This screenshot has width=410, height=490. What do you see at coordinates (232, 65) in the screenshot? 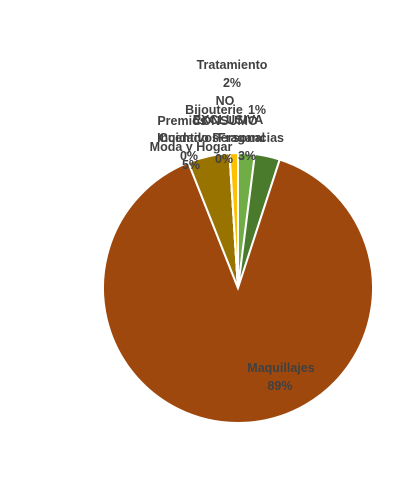
I see `slice-label-tratamiento-name: Tratamiento` at bounding box center [232, 65].